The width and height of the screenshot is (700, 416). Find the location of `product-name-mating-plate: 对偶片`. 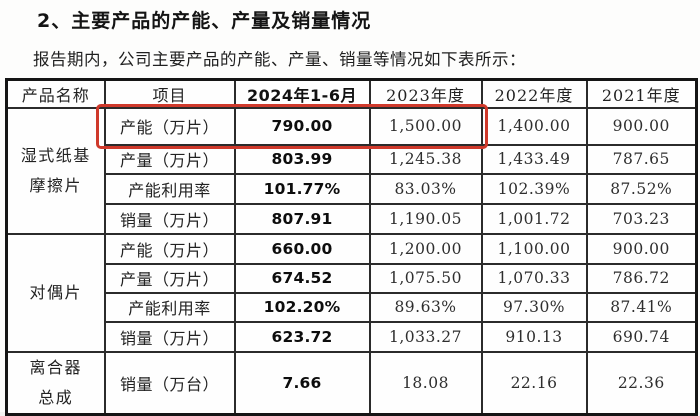

product-name-mating-plate: 对偶片 is located at coordinates (55, 292).